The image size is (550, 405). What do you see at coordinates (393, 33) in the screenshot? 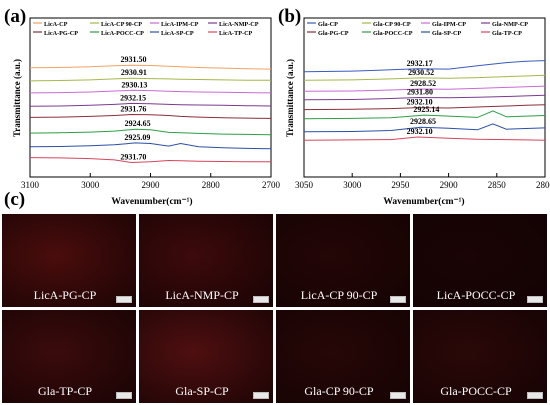
I see `legend-label: Gla-POCC-CP` at bounding box center [393, 33].